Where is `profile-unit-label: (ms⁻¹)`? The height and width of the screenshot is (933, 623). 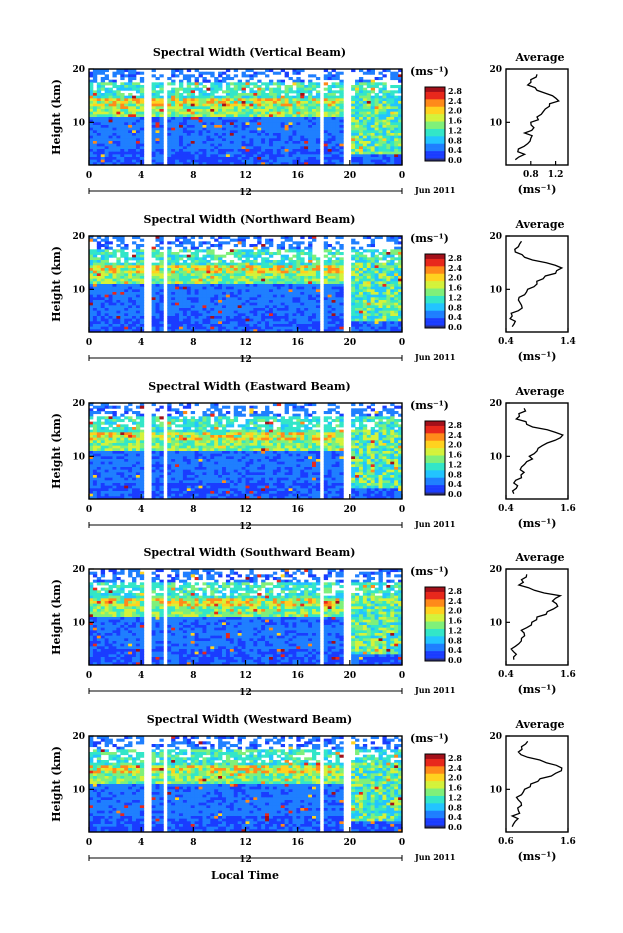
profile-unit-label: (ms⁻¹) is located at coordinates (537, 356).